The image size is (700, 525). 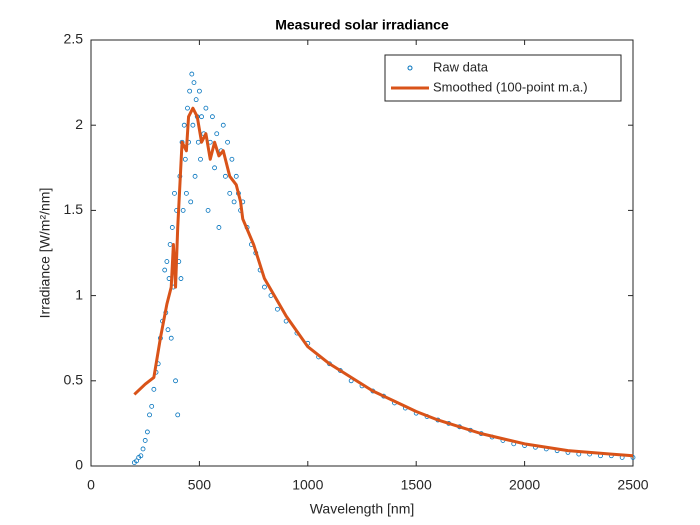 What do you see at coordinates (416, 485) in the screenshot?
I see `x-tick-label: 1500` at bounding box center [416, 485].